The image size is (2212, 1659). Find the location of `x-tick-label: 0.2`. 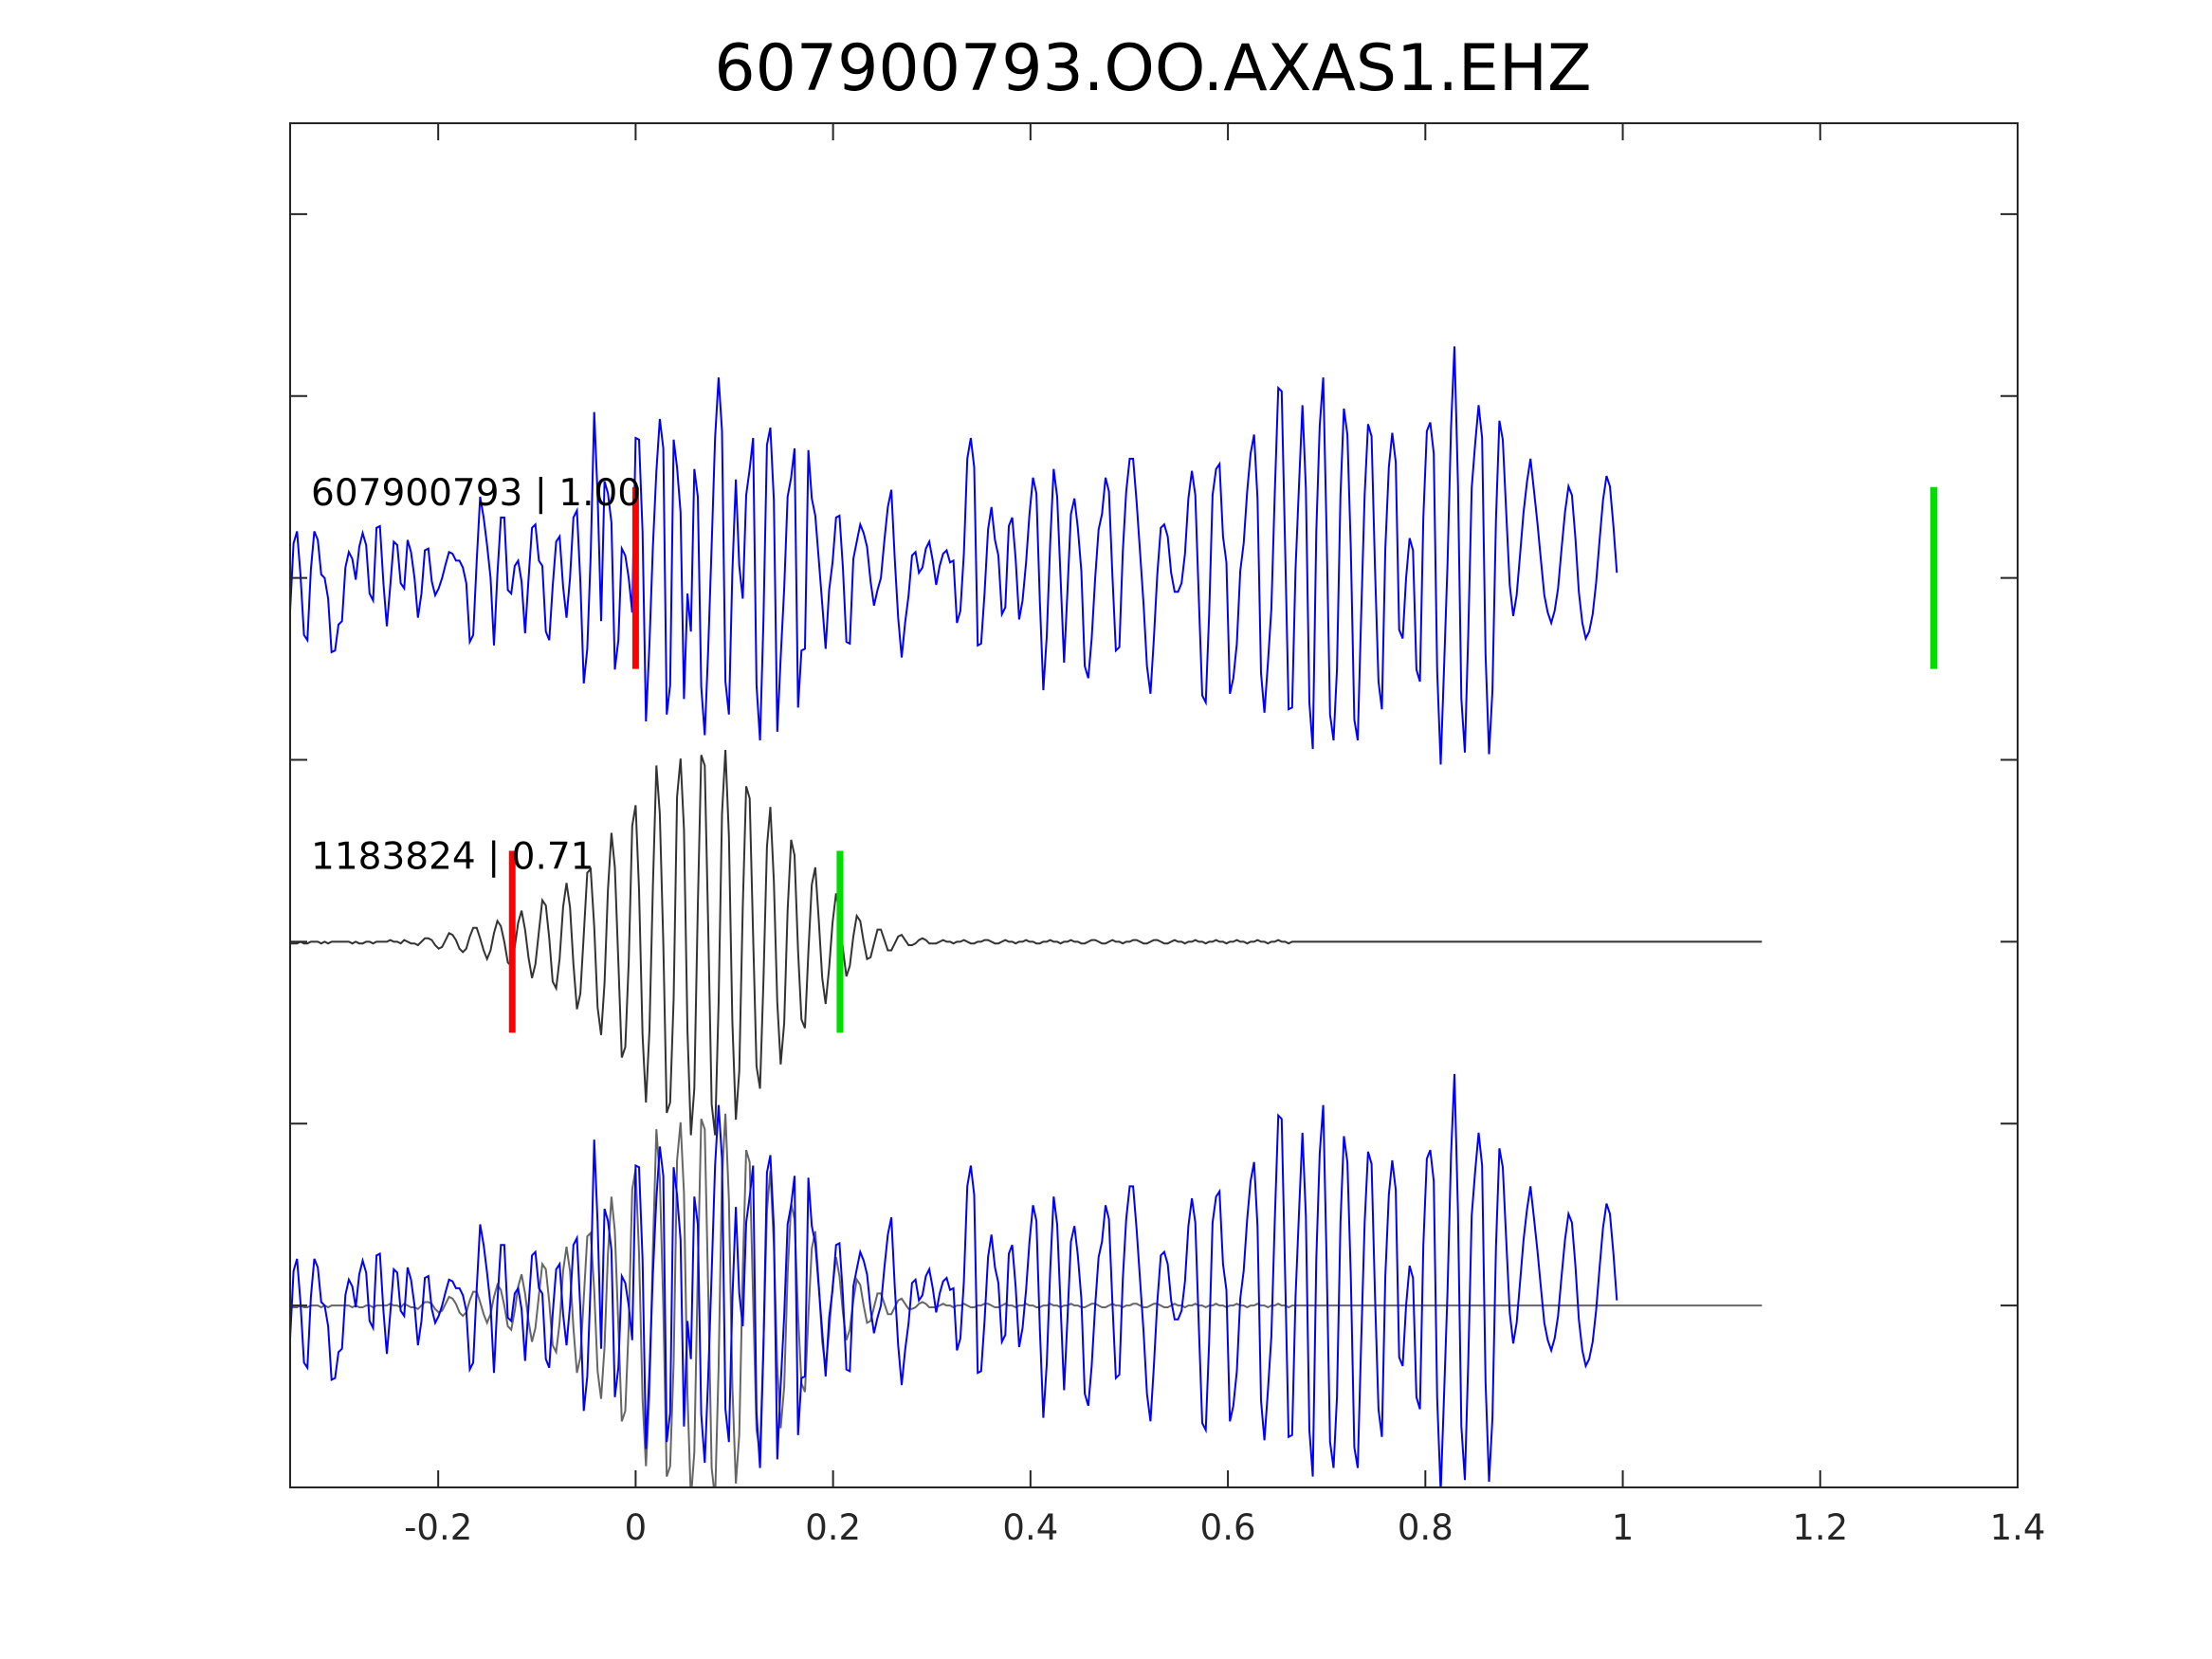

x-tick-label: 0.2 is located at coordinates (833, 1527).